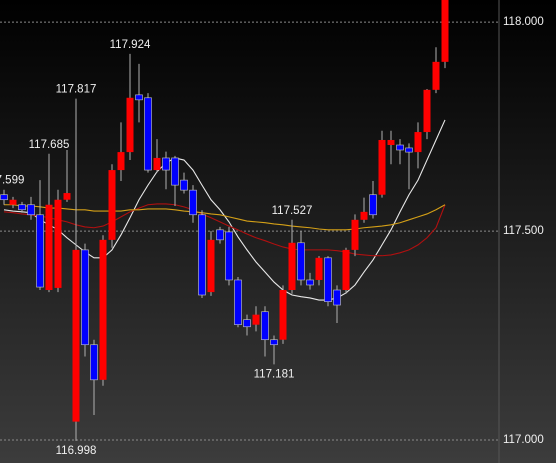 This screenshot has width=556, height=463. Describe the element at coordinates (12, 181) in the screenshot. I see `price-annotation: 117.599` at that location.